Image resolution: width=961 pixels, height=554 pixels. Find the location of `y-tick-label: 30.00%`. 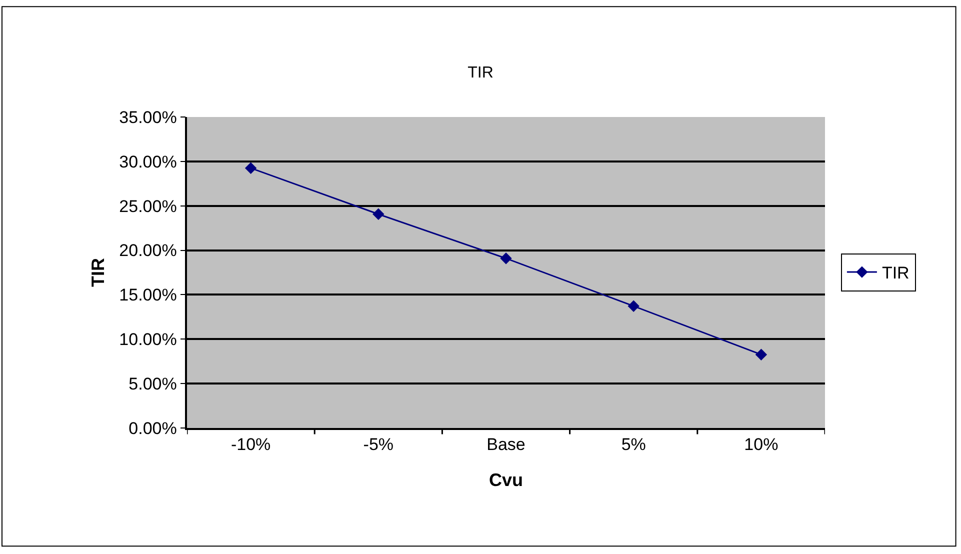

y-tick-label: 30.00% is located at coordinates (148, 162).